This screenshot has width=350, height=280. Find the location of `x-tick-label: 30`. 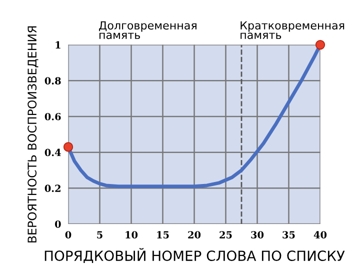

x-tick-label: 30 is located at coordinates (257, 234).